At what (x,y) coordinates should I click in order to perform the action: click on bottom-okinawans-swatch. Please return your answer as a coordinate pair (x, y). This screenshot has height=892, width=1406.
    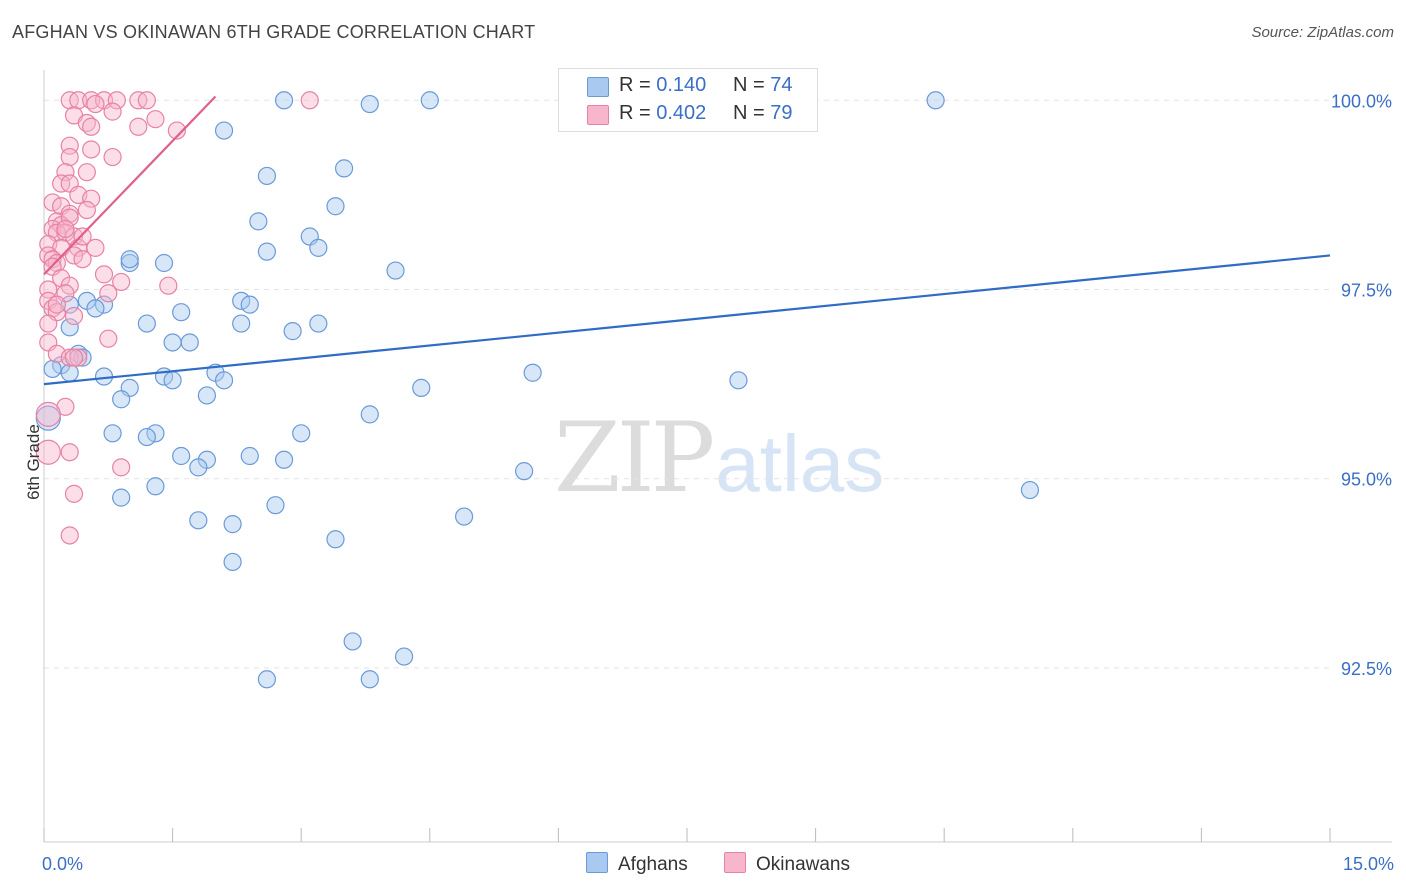
    Looking at the image, I should click on (735, 862).